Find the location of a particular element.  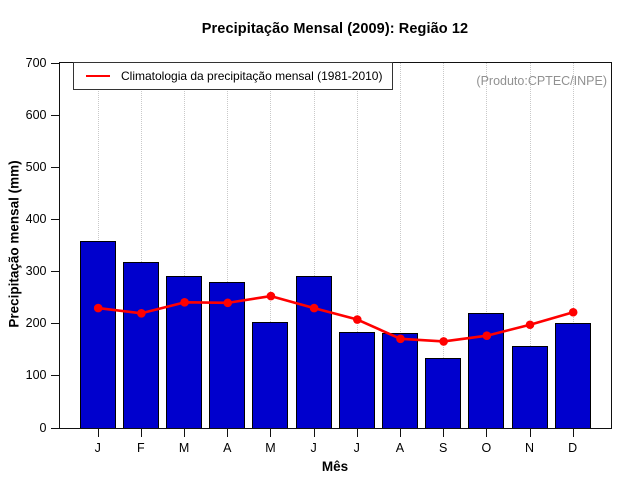

x-tick-label-J-7: J is located at coordinates (356, 447).